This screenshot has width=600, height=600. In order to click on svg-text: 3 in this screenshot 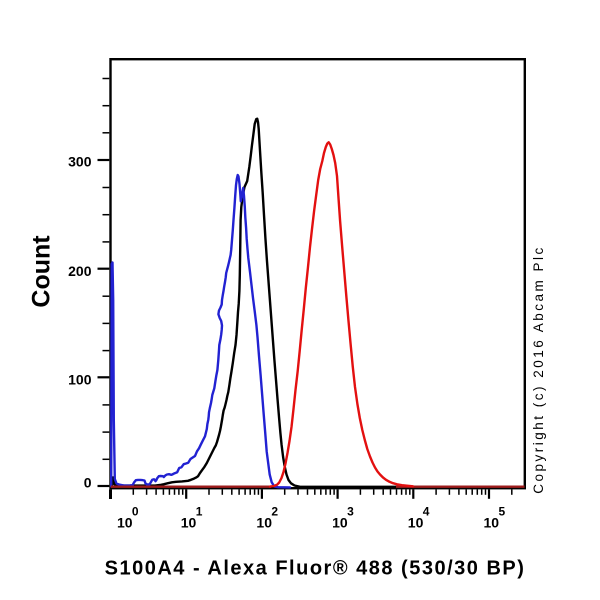, I will do `click(350, 512)`.